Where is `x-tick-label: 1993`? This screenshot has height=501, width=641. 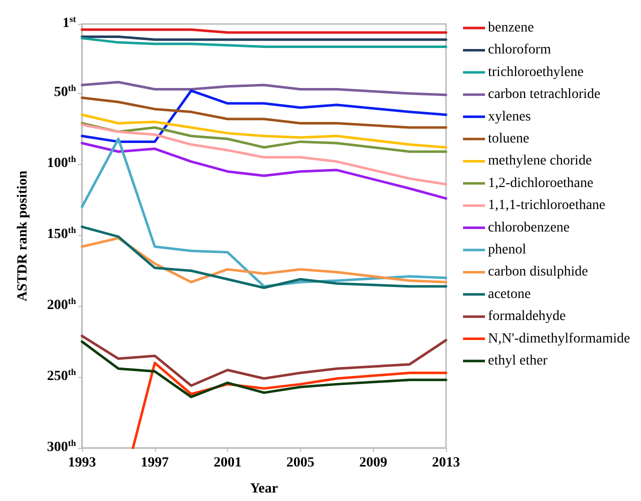
x-tick-label: 1993 is located at coordinates (82, 463).